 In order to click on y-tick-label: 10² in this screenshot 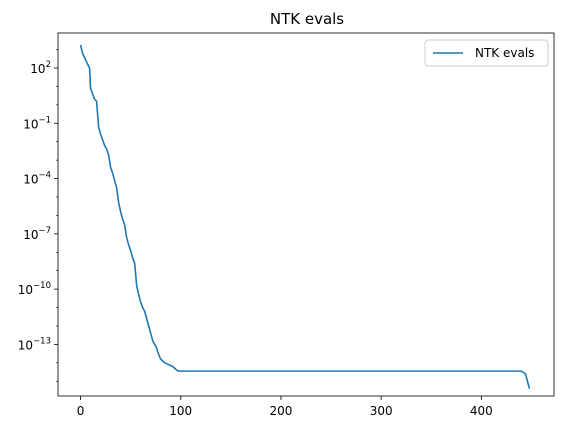, I will do `click(40, 68)`.